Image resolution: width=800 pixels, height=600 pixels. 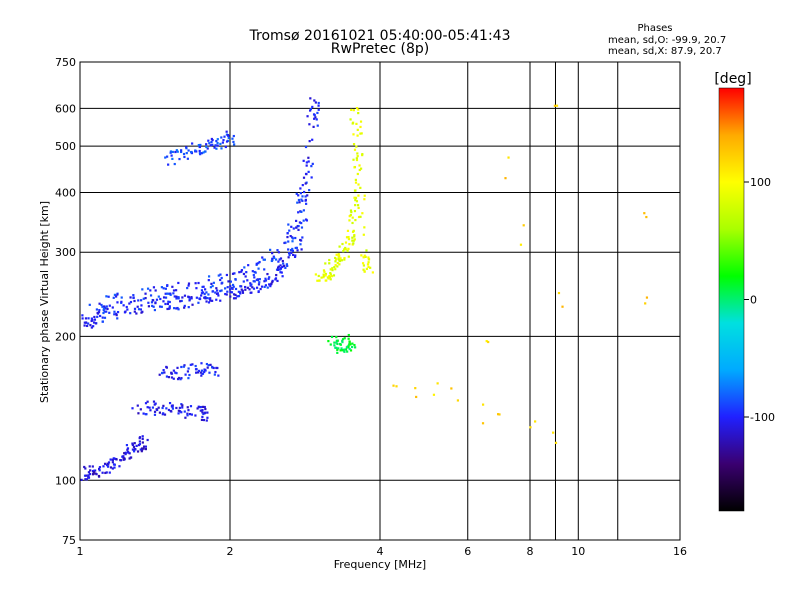 I want to click on x-tick-label: 4, so click(x=380, y=551).